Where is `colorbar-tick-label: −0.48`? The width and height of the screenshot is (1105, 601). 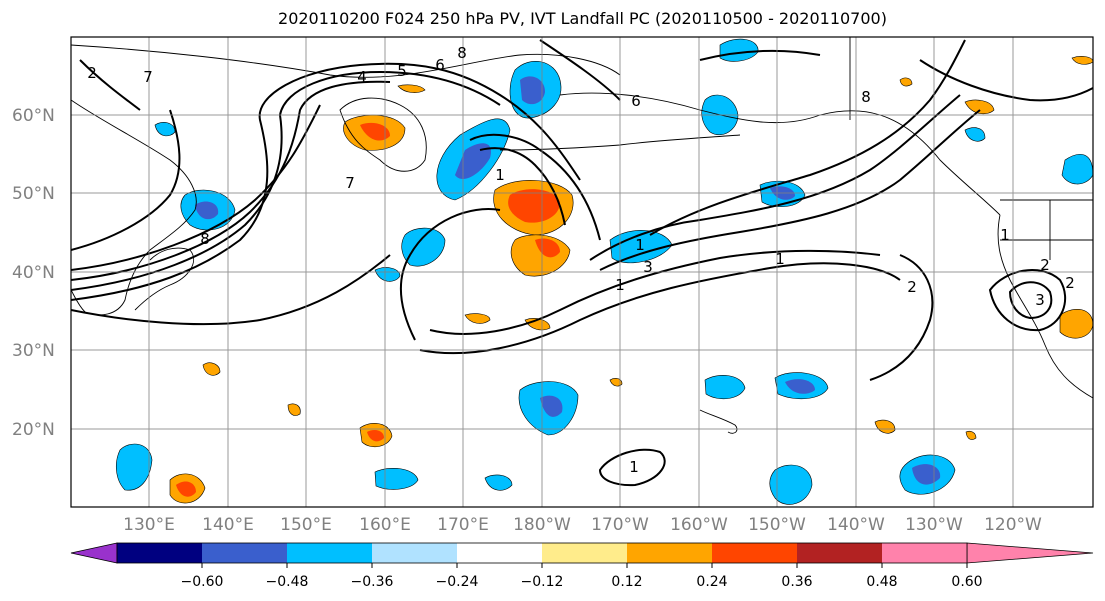 colorbar-tick-label: −0.48 is located at coordinates (287, 582).